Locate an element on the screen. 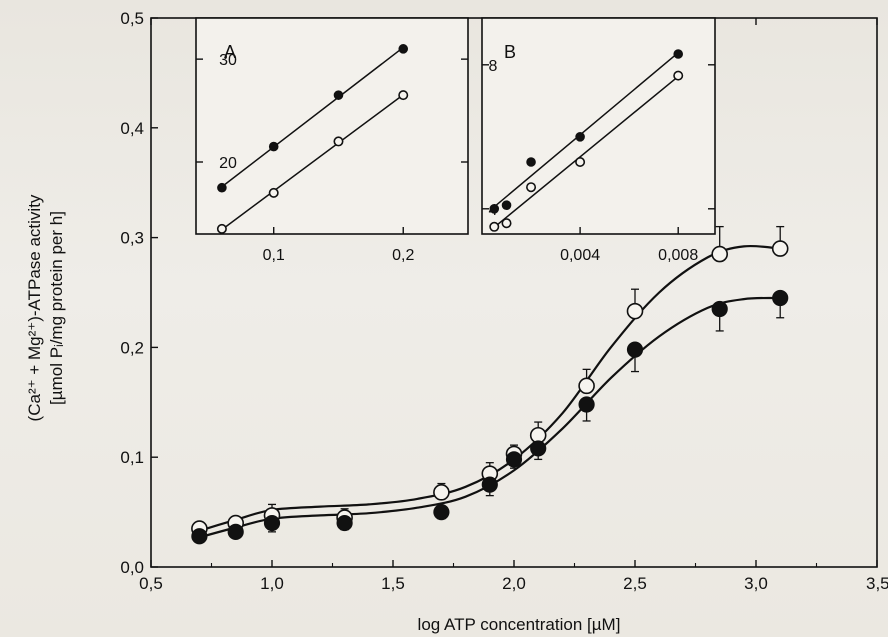  main-x-tick-label: 2,0 is located at coordinates (514, 583).